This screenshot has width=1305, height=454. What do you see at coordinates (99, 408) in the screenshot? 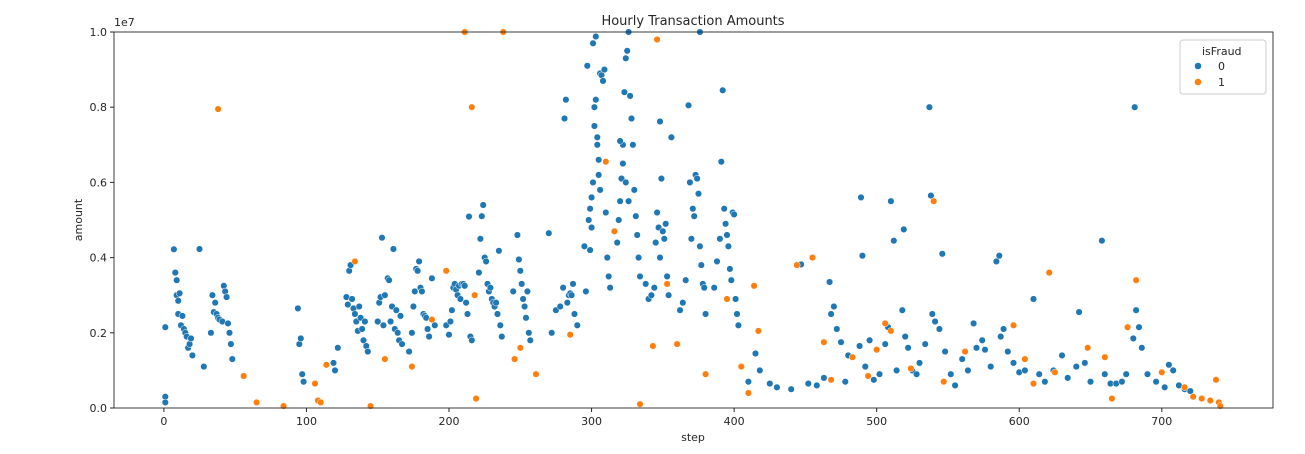
I see `y-tick-label: 0.0` at bounding box center [99, 408].